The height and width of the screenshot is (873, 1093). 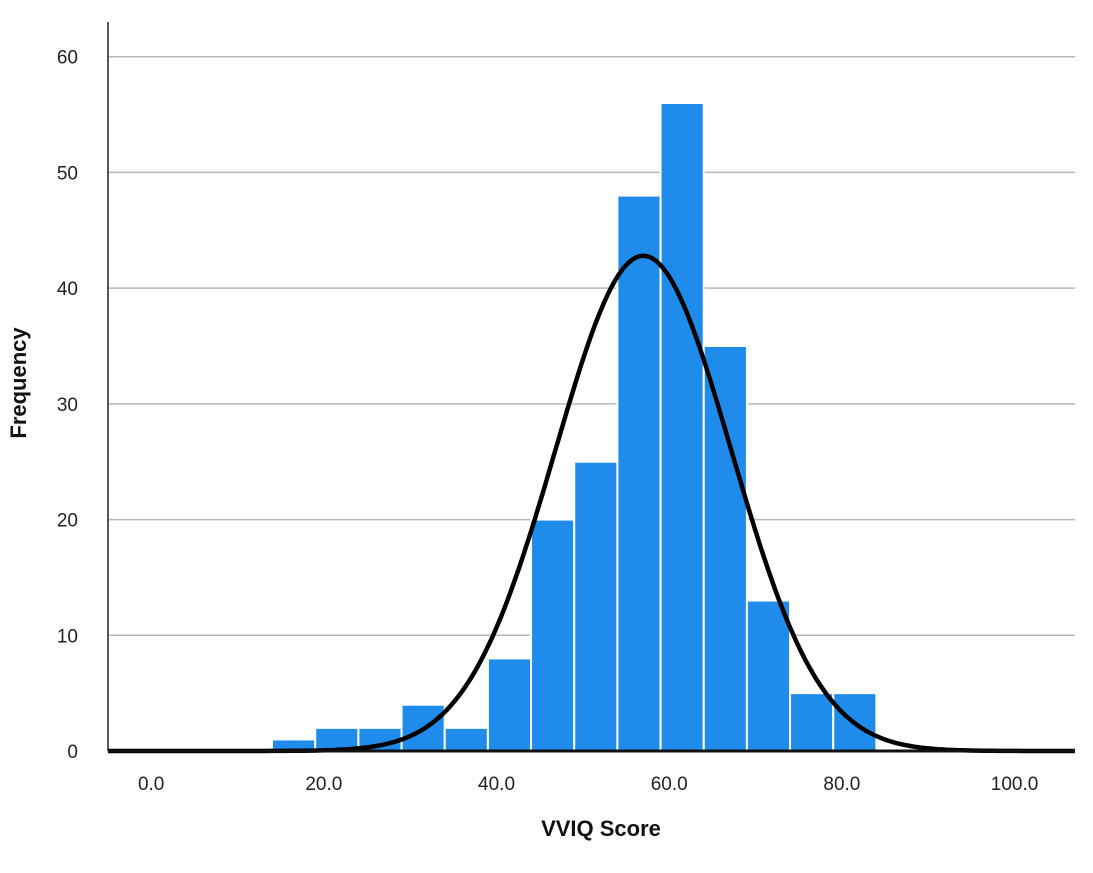 I want to click on y-tick-labels: 0 10 20 30 40 50 60, so click(x=67, y=405).